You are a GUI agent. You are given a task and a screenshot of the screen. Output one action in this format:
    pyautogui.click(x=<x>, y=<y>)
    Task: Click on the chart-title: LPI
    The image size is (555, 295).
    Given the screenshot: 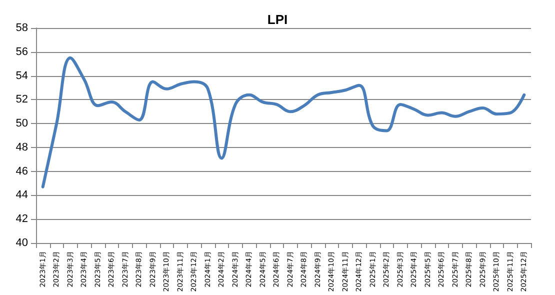 What is the action you would take?
    pyautogui.click(x=277, y=19)
    